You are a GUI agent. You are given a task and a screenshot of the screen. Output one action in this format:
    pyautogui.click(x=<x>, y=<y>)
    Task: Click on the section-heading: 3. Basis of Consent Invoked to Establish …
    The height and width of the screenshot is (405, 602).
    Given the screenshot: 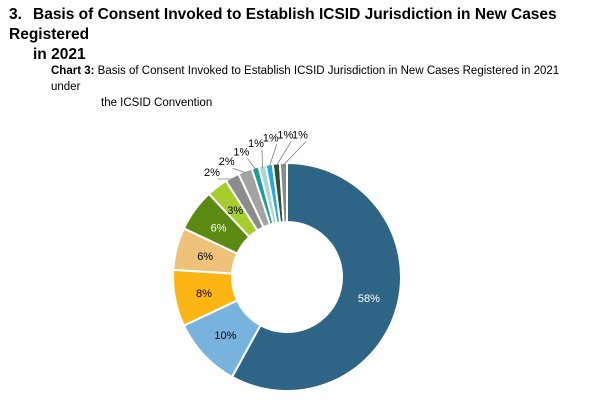 What is the action you would take?
    pyautogui.click(x=301, y=35)
    